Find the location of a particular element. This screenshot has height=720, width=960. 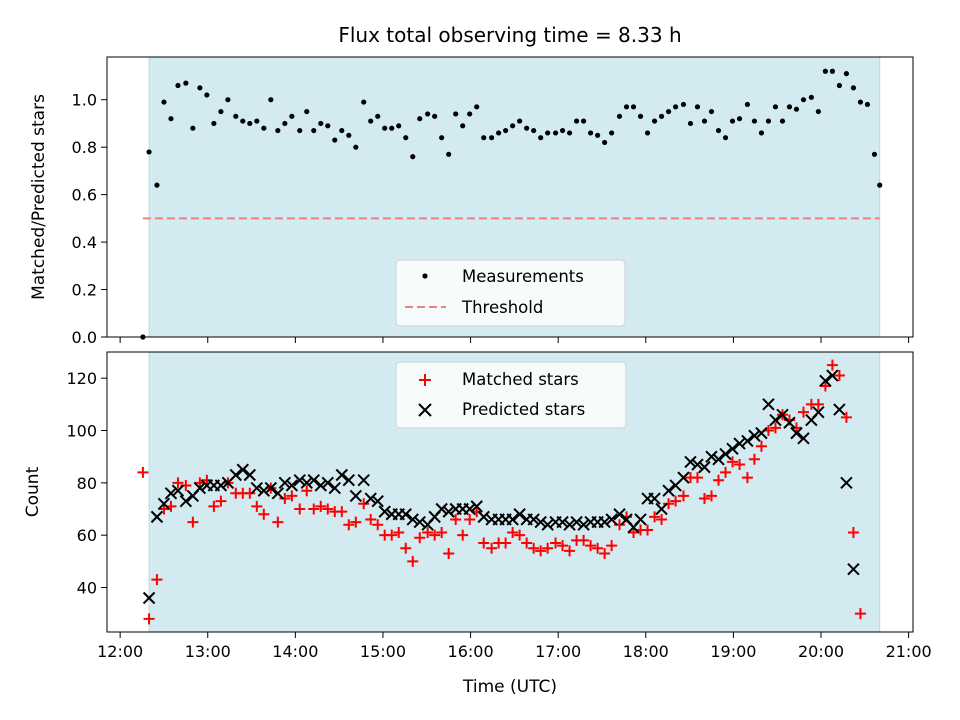

ratio-y-tick-label: 0.8 is located at coordinates (84, 147).